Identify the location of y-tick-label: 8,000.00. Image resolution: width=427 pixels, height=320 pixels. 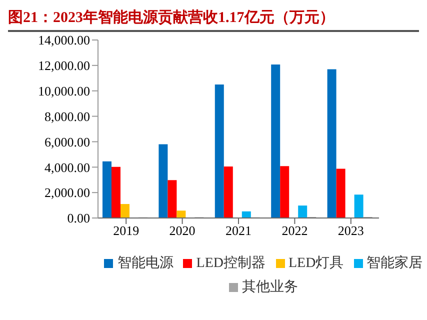
(67, 116).